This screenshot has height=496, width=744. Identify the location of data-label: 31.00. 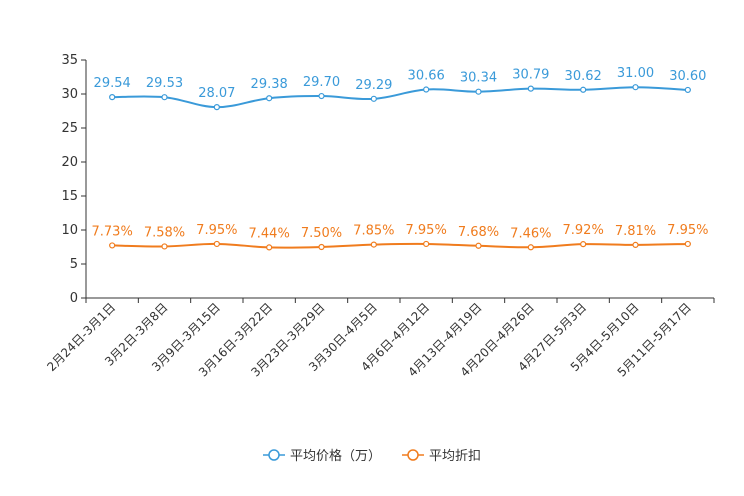
(635, 73).